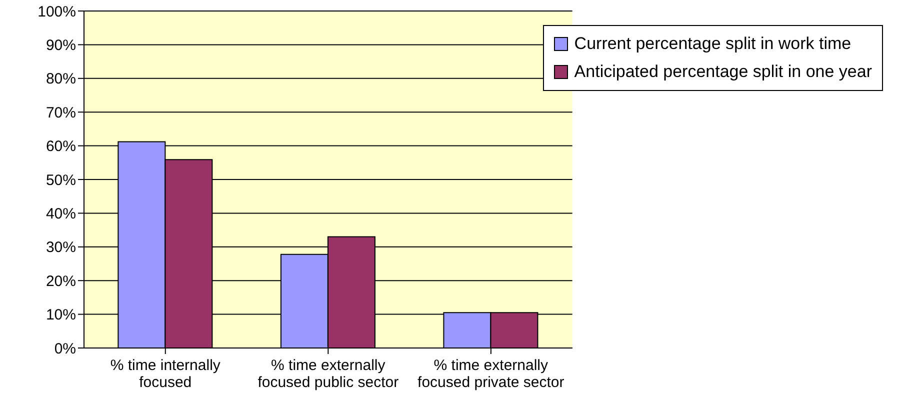 The width and height of the screenshot is (913, 400). I want to click on y-tick-label: 80%, so click(61, 79).